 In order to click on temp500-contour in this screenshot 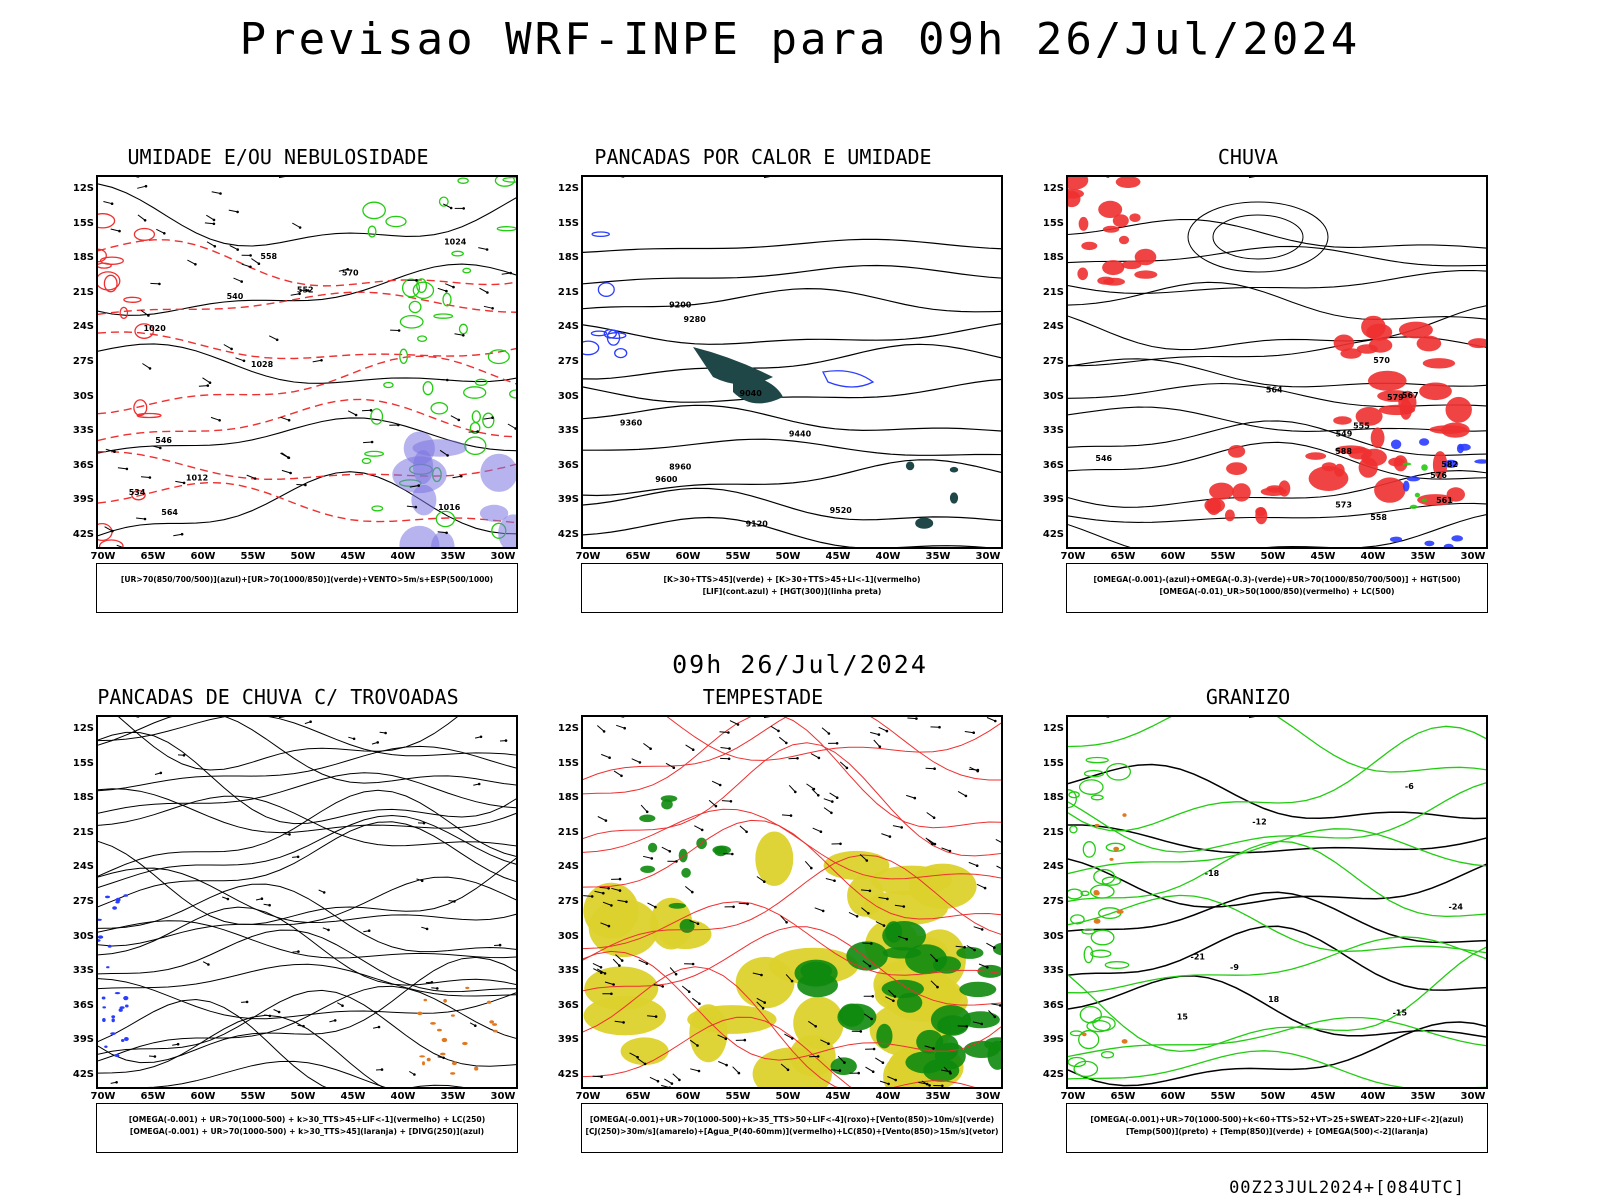, I will do `click(1277, 917)`.